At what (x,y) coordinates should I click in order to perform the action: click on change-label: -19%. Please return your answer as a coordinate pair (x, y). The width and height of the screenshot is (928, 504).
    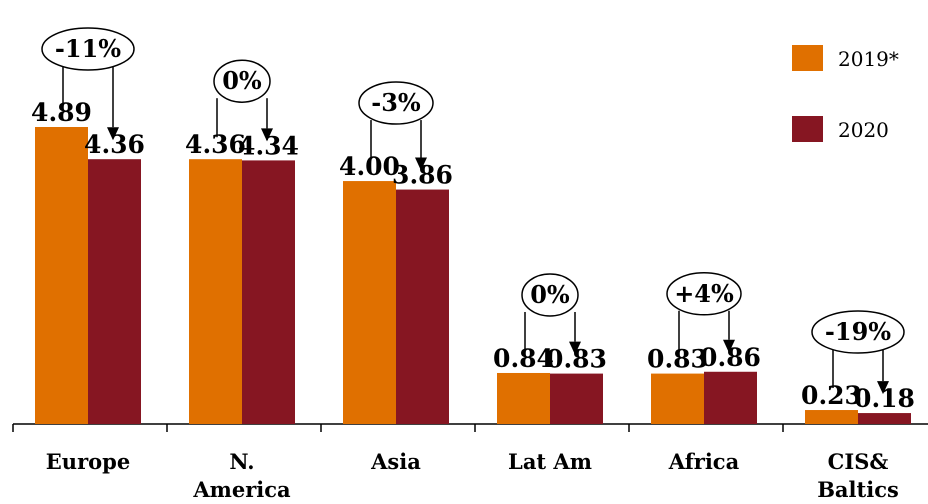
    Looking at the image, I should click on (858, 331).